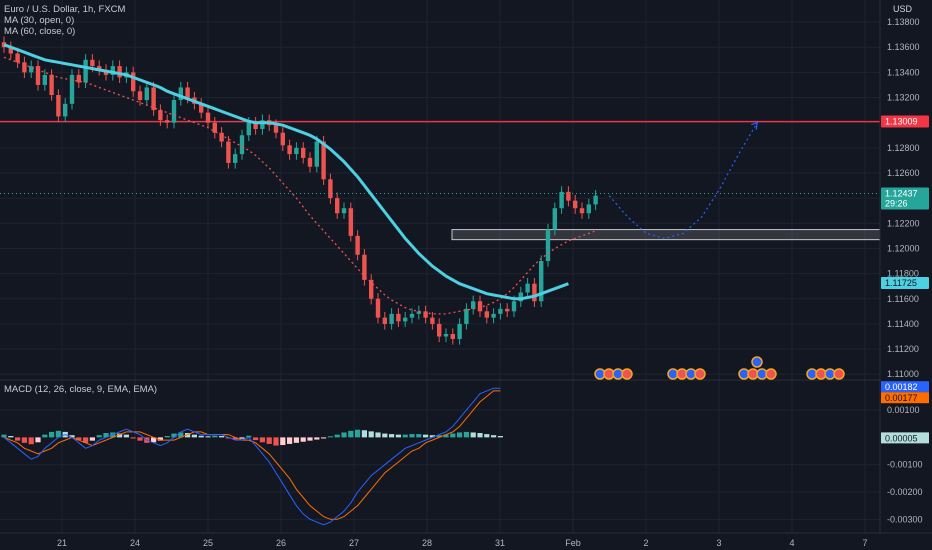 The width and height of the screenshot is (932, 550). Describe the element at coordinates (40, 31) in the screenshot. I see `ma-60-legend: MA (60, close, 0)` at that location.